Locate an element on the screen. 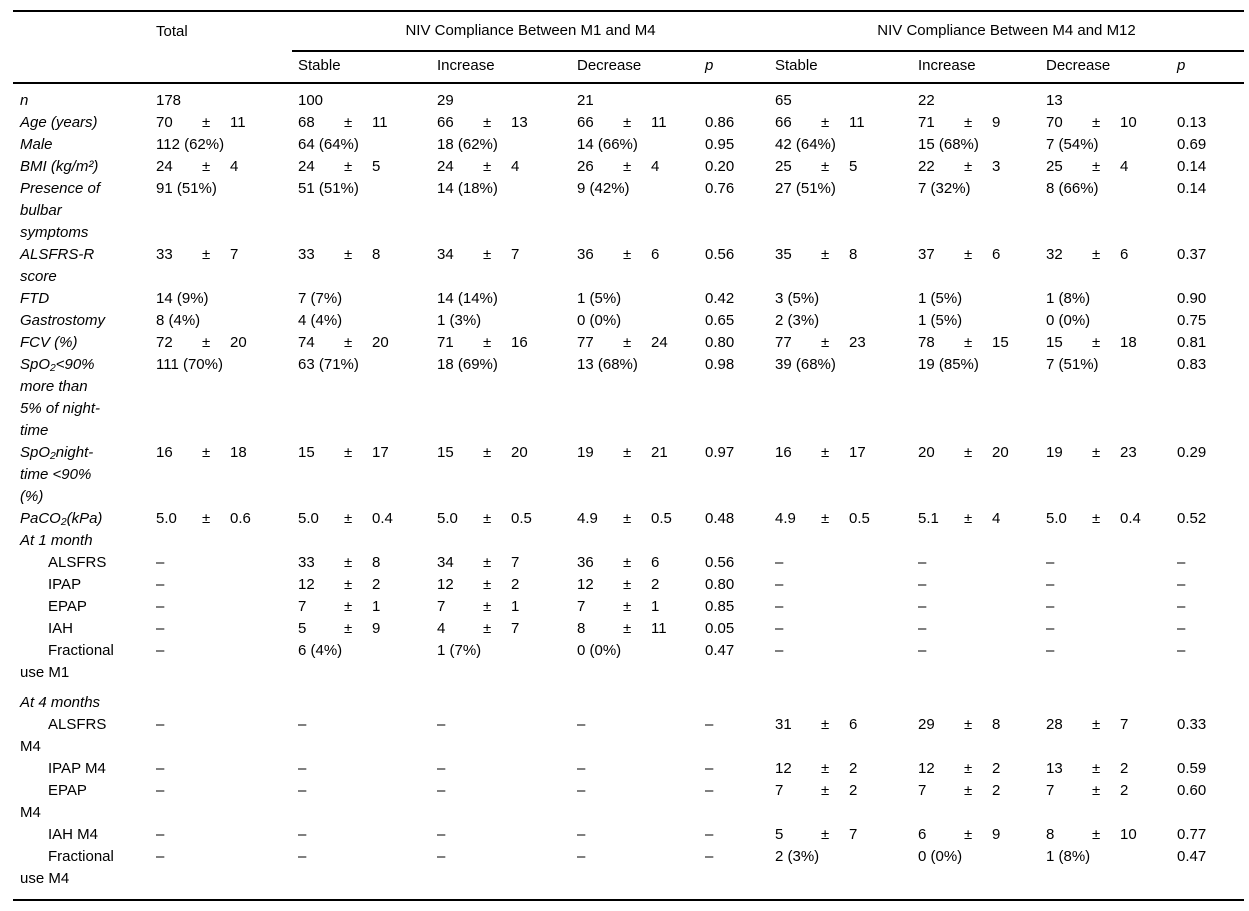  row-label: FTD is located at coordinates (35, 298).